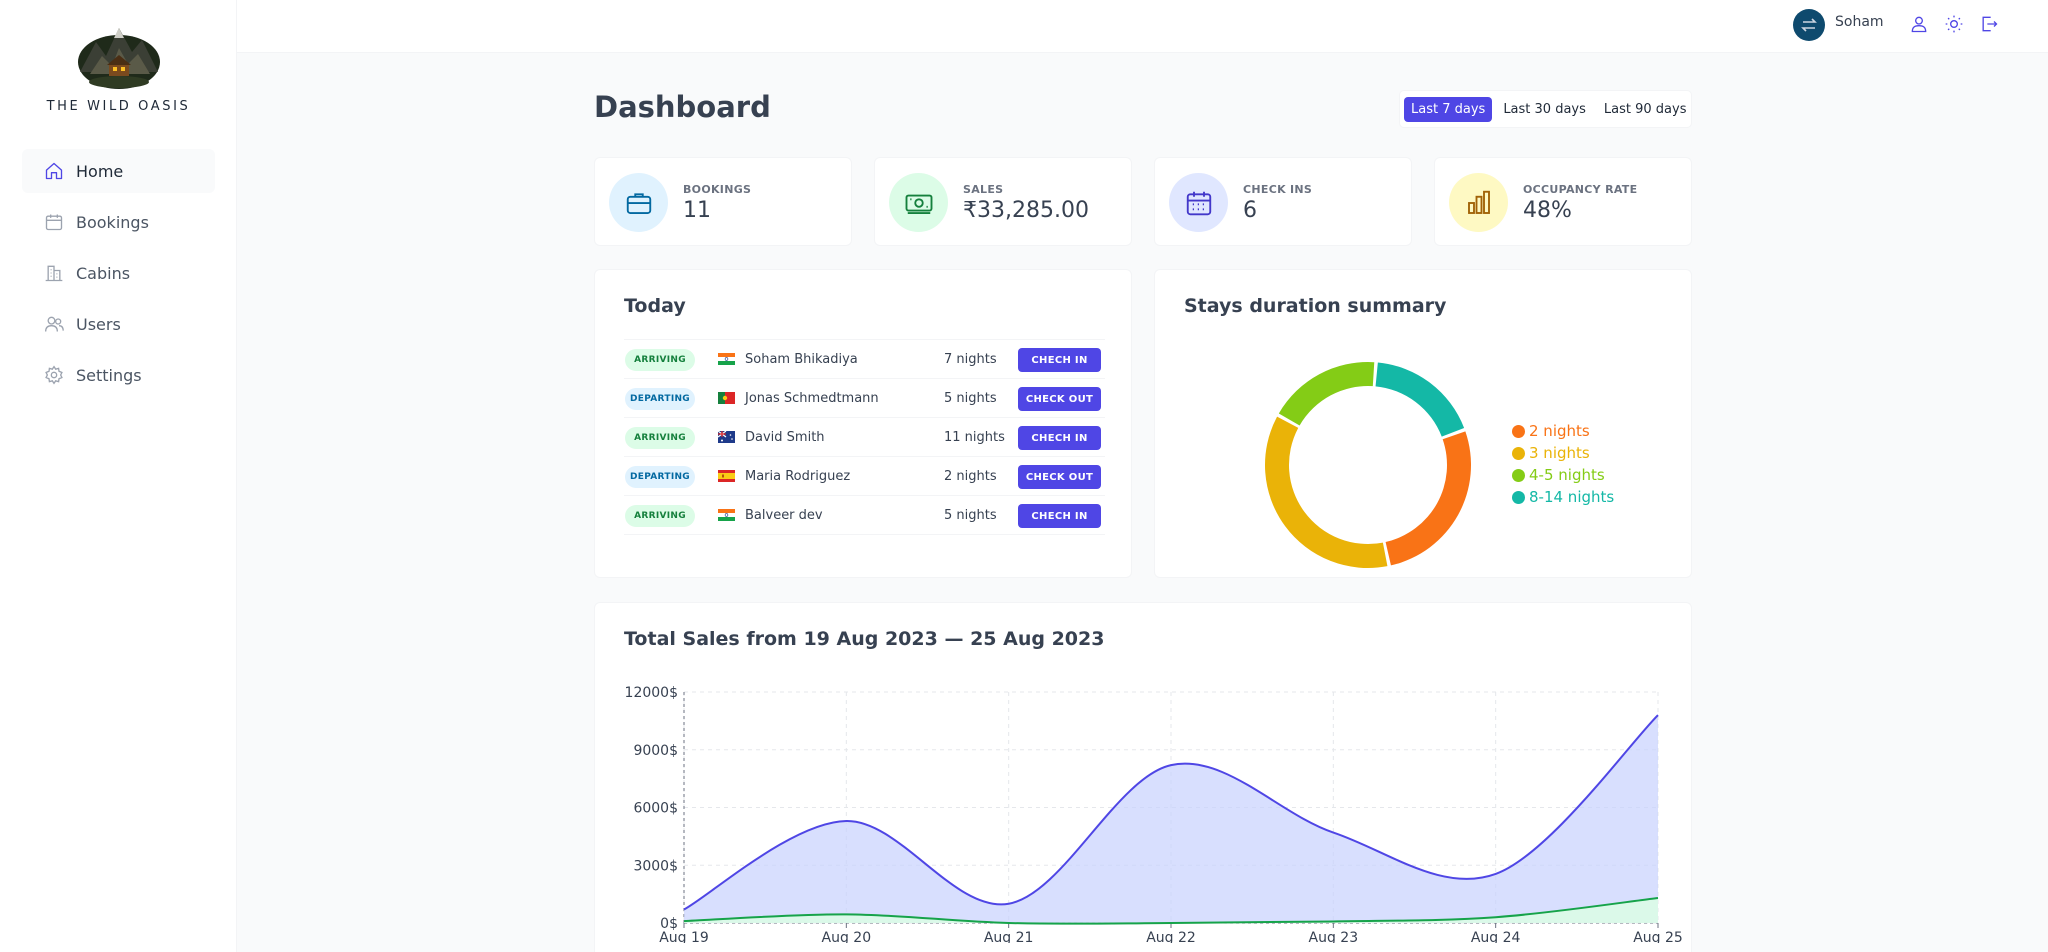 The height and width of the screenshot is (952, 2048). I want to click on avatar-arrows-icon, so click(1809, 25).